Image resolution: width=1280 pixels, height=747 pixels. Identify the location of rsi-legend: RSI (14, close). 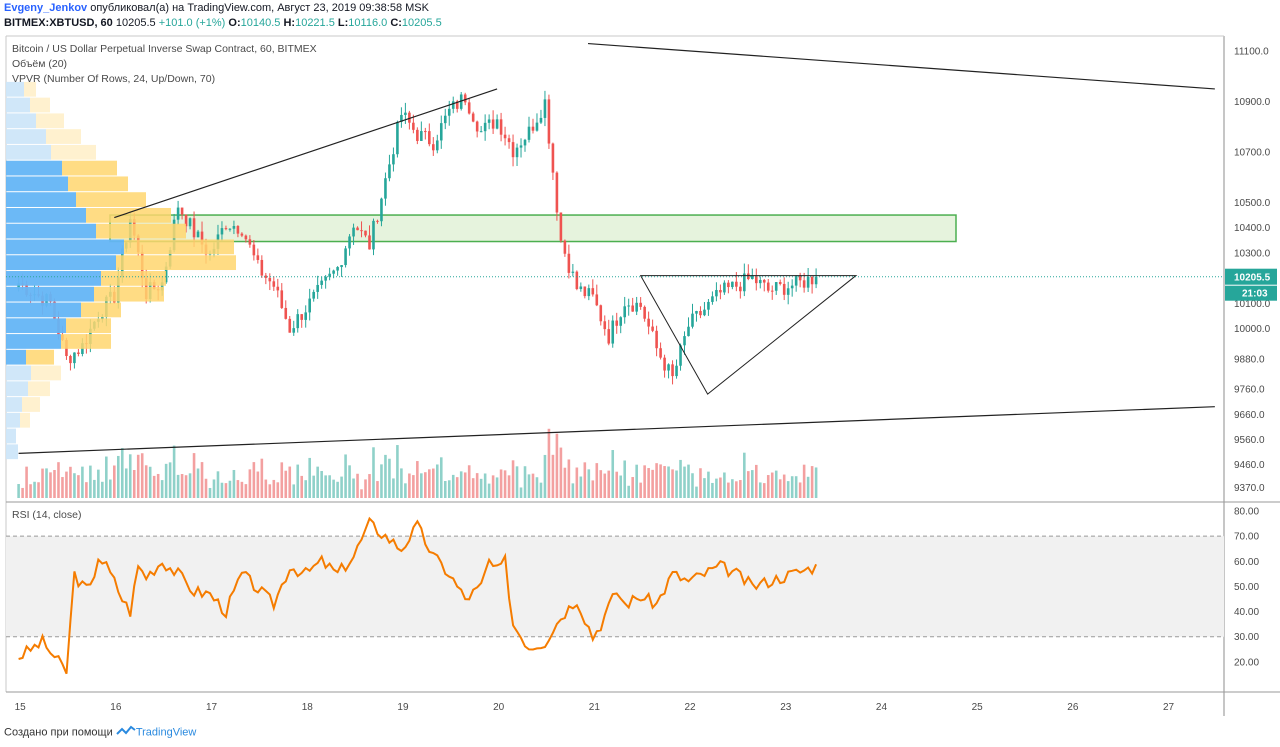
(47, 515).